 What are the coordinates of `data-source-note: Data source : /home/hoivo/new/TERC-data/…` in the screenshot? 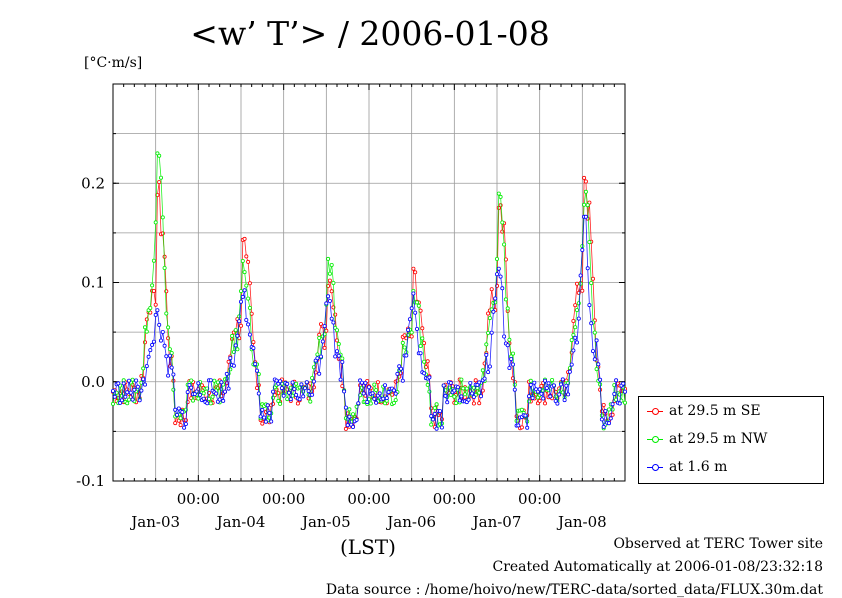 It's located at (574, 590).